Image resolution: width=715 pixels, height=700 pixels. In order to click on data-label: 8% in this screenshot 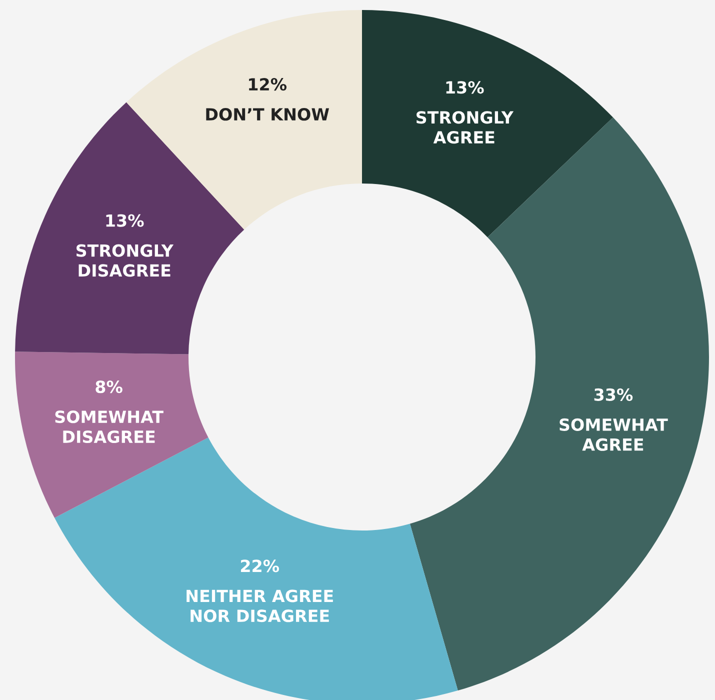, I will do `click(109, 387)`.